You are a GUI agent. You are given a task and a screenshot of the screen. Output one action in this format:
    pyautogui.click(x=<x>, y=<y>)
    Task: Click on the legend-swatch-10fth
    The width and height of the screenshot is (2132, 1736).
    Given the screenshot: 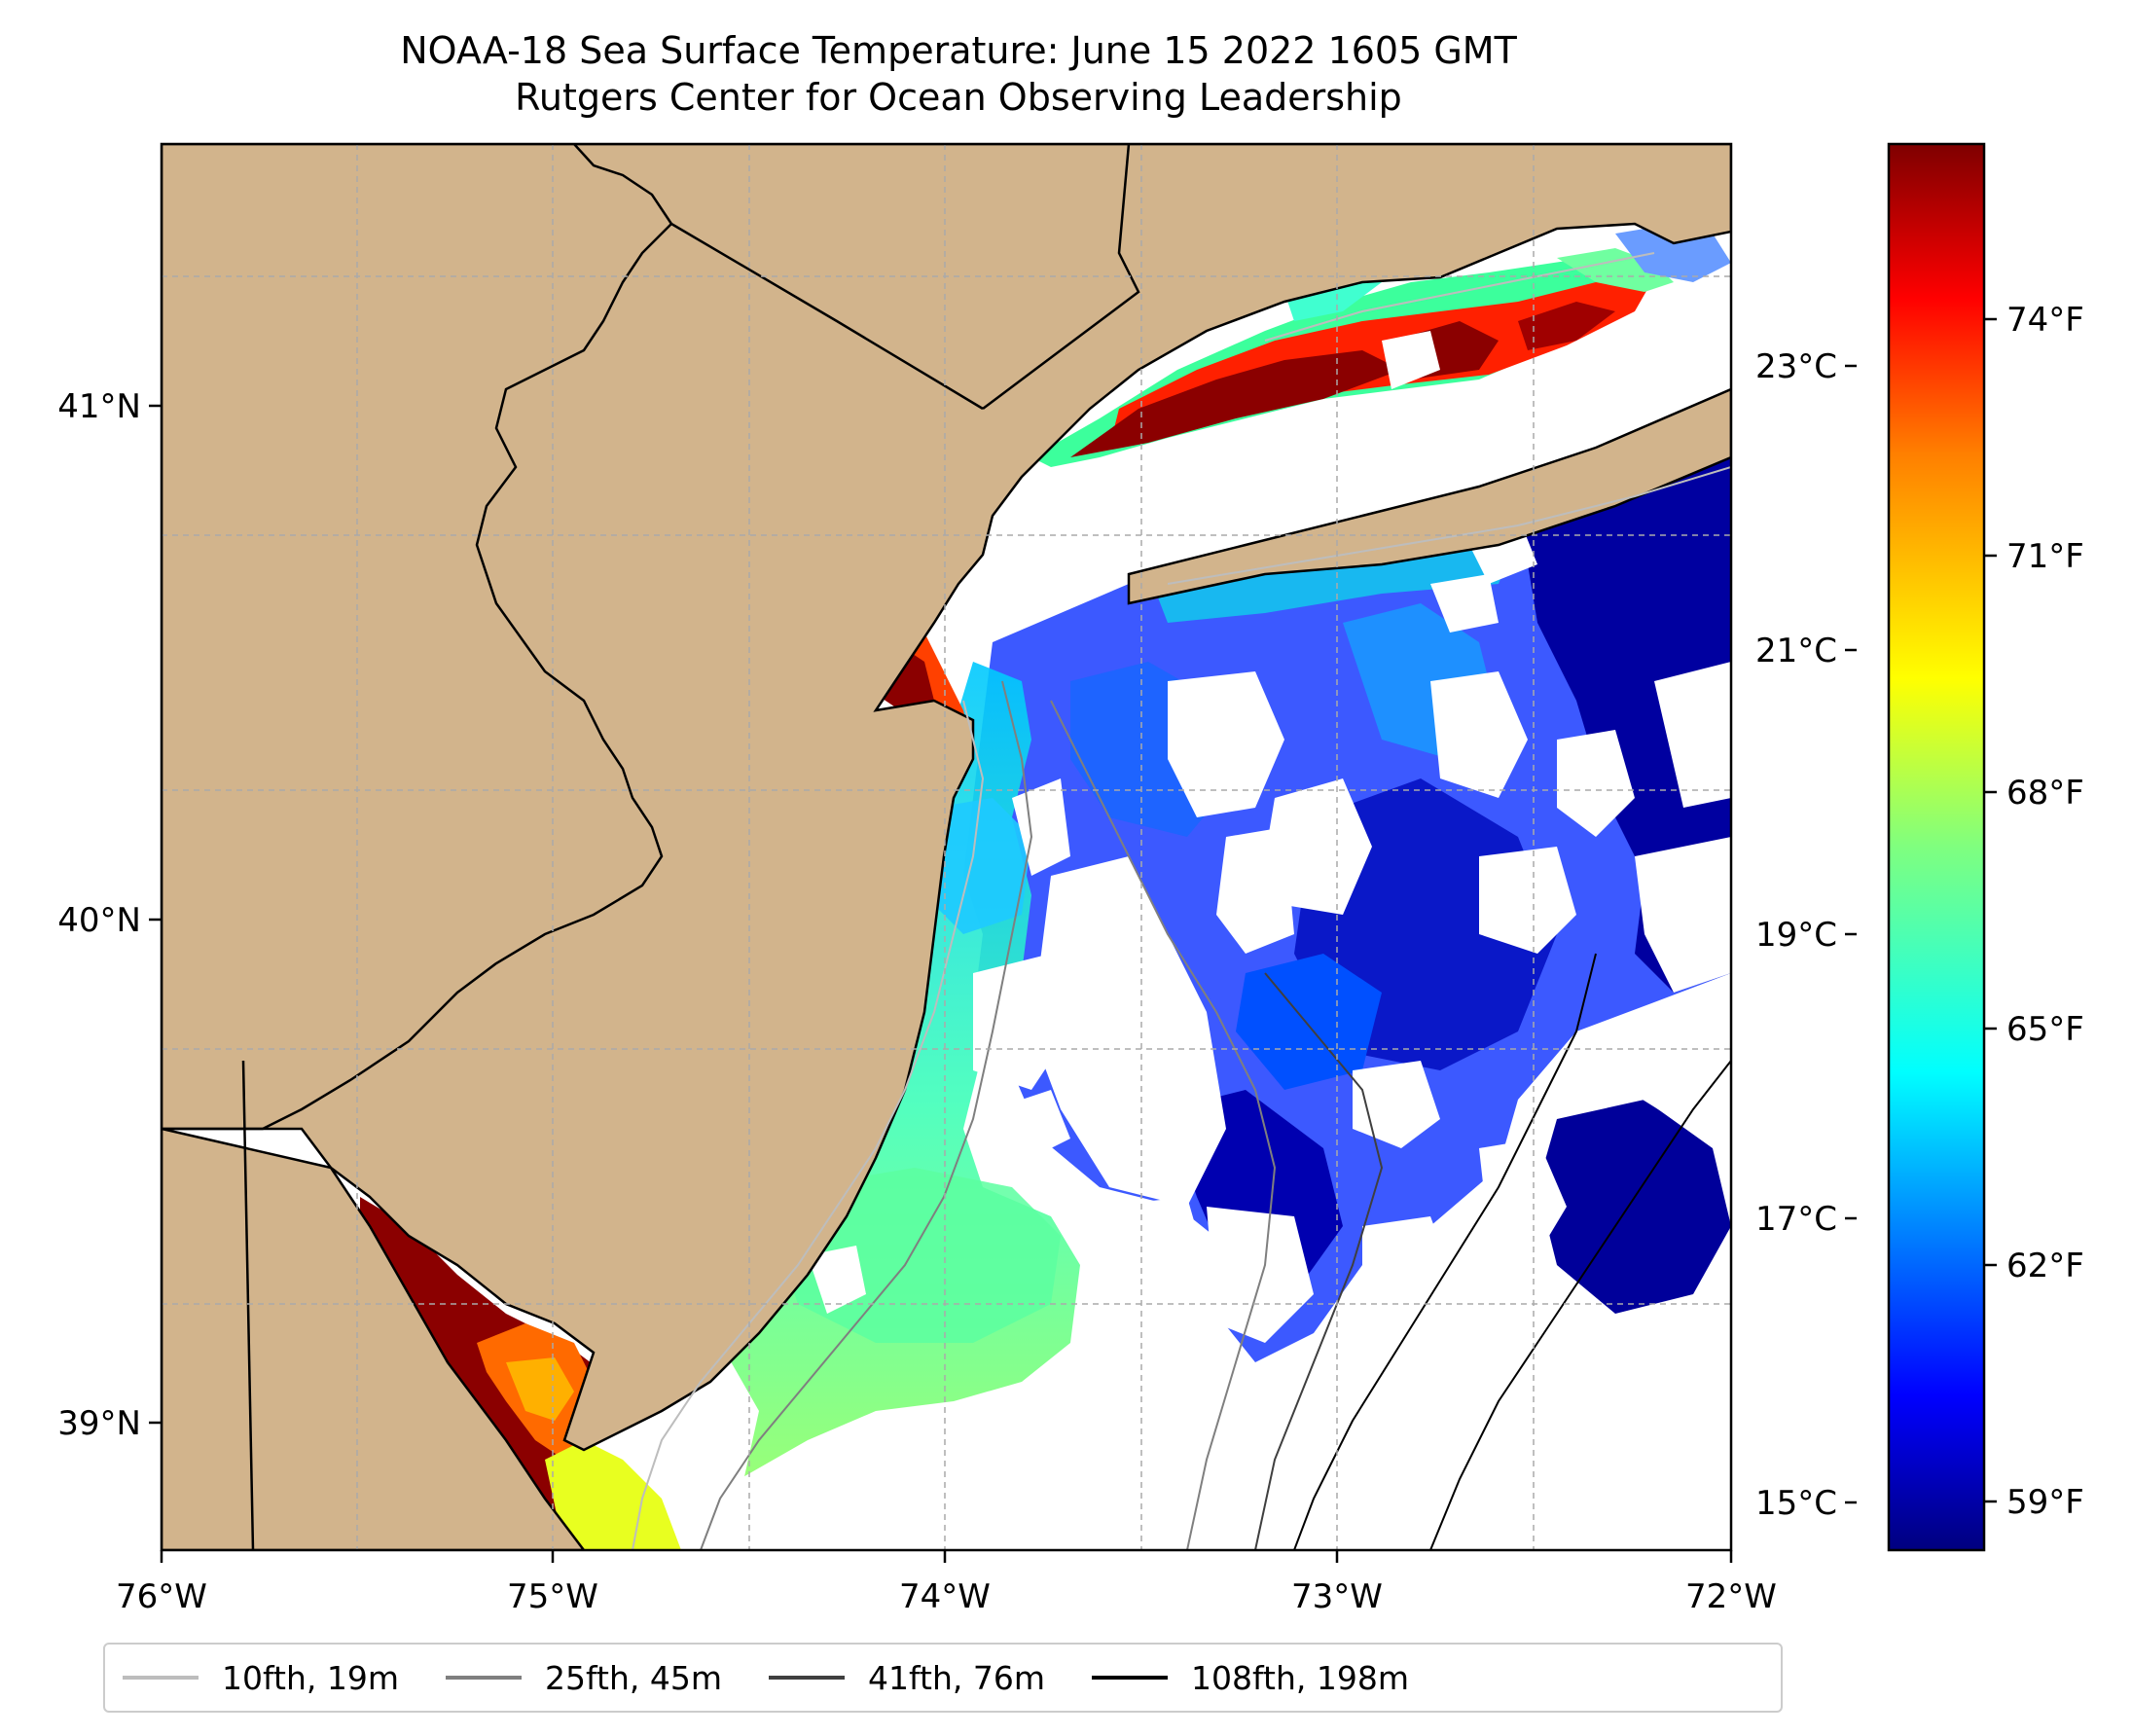 What is the action you would take?
    pyautogui.click(x=161, y=1678)
    